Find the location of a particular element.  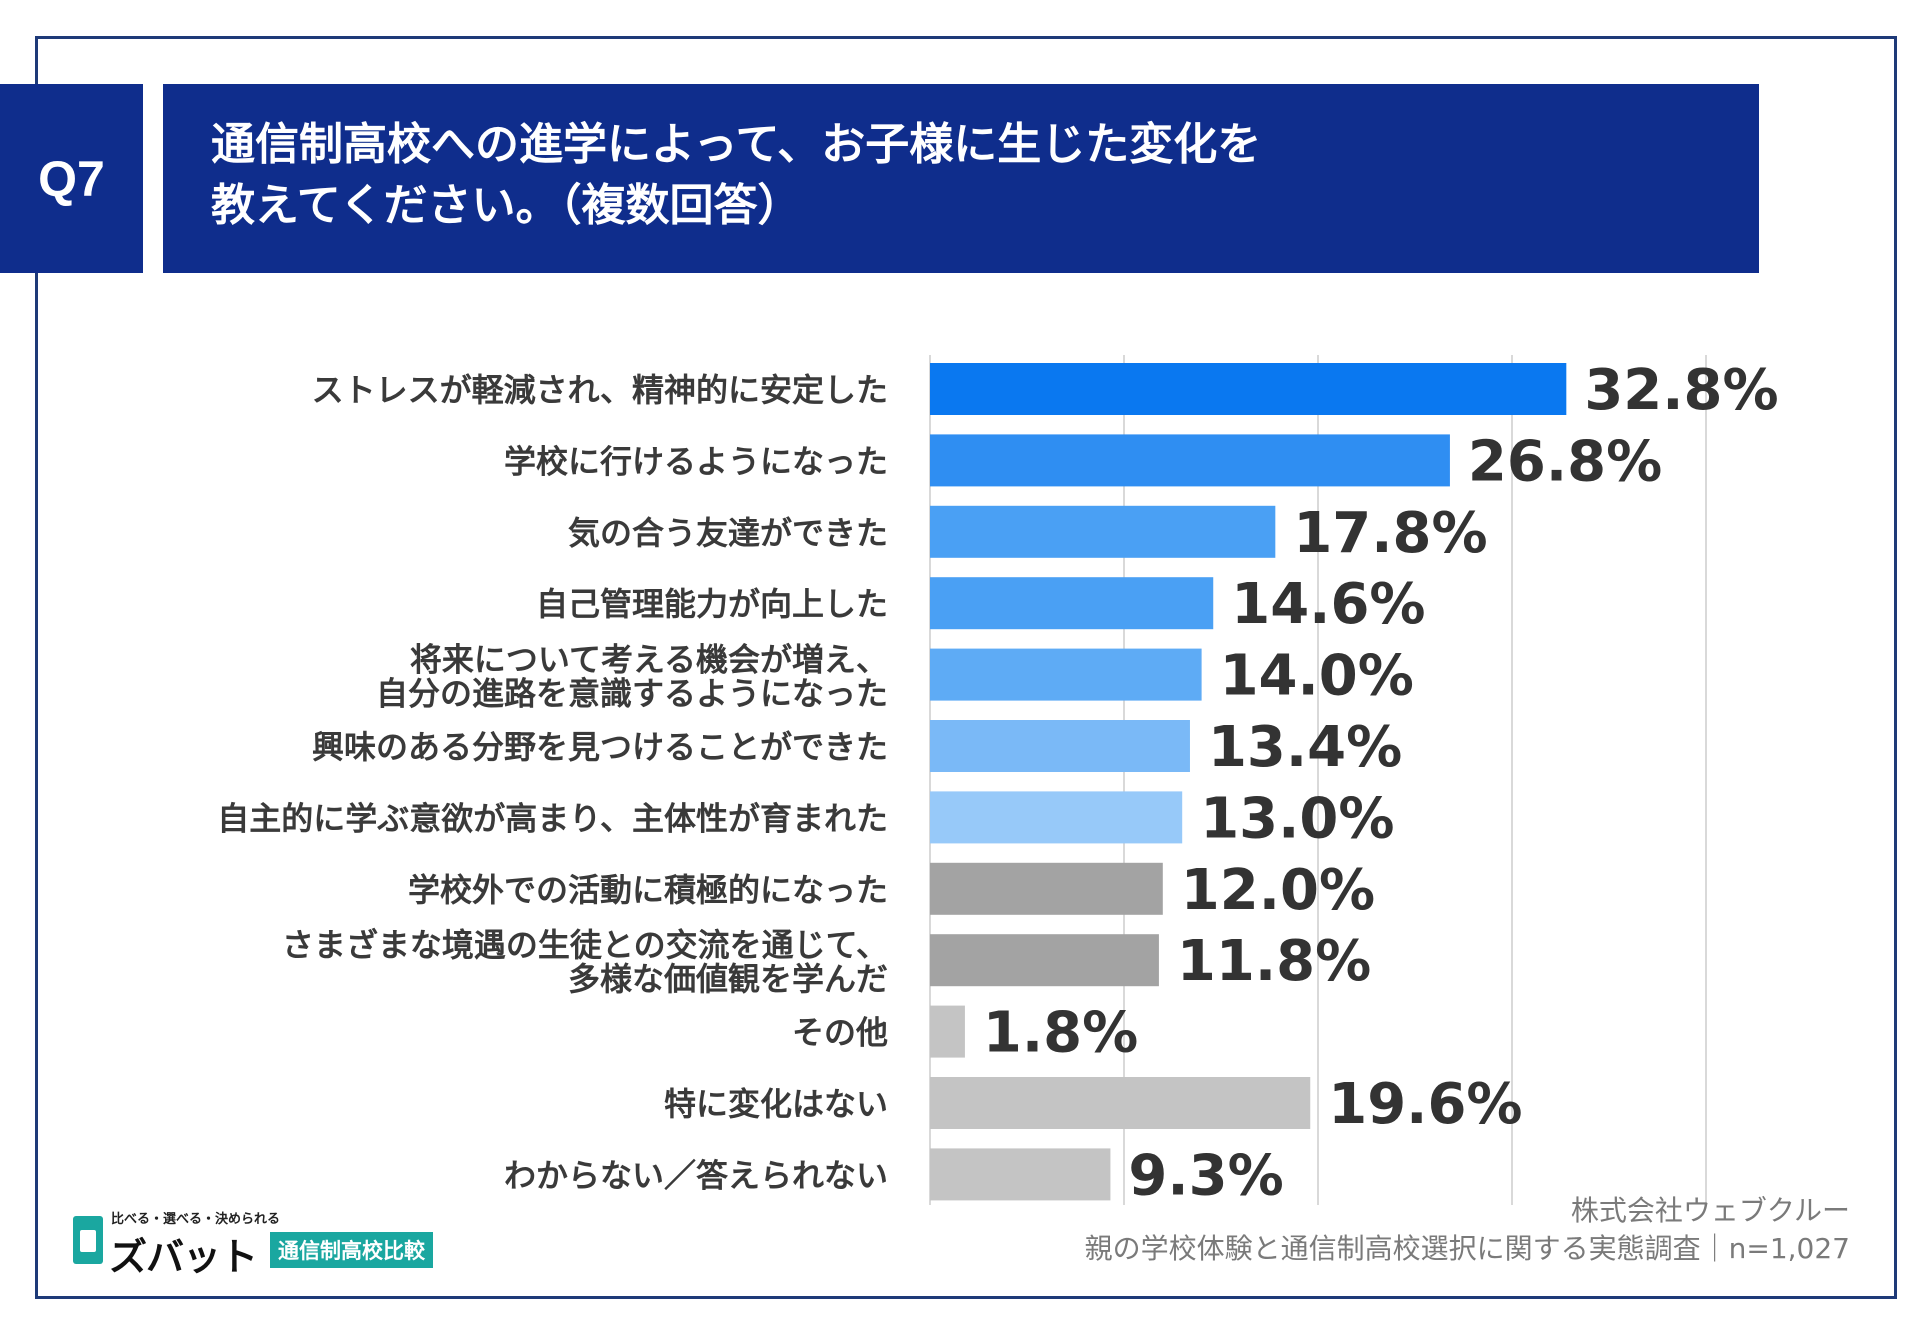

category-label: さまざまな境遇の生徒との交流を通じて、多様な価値観を学んだ is located at coordinates (585, 962).